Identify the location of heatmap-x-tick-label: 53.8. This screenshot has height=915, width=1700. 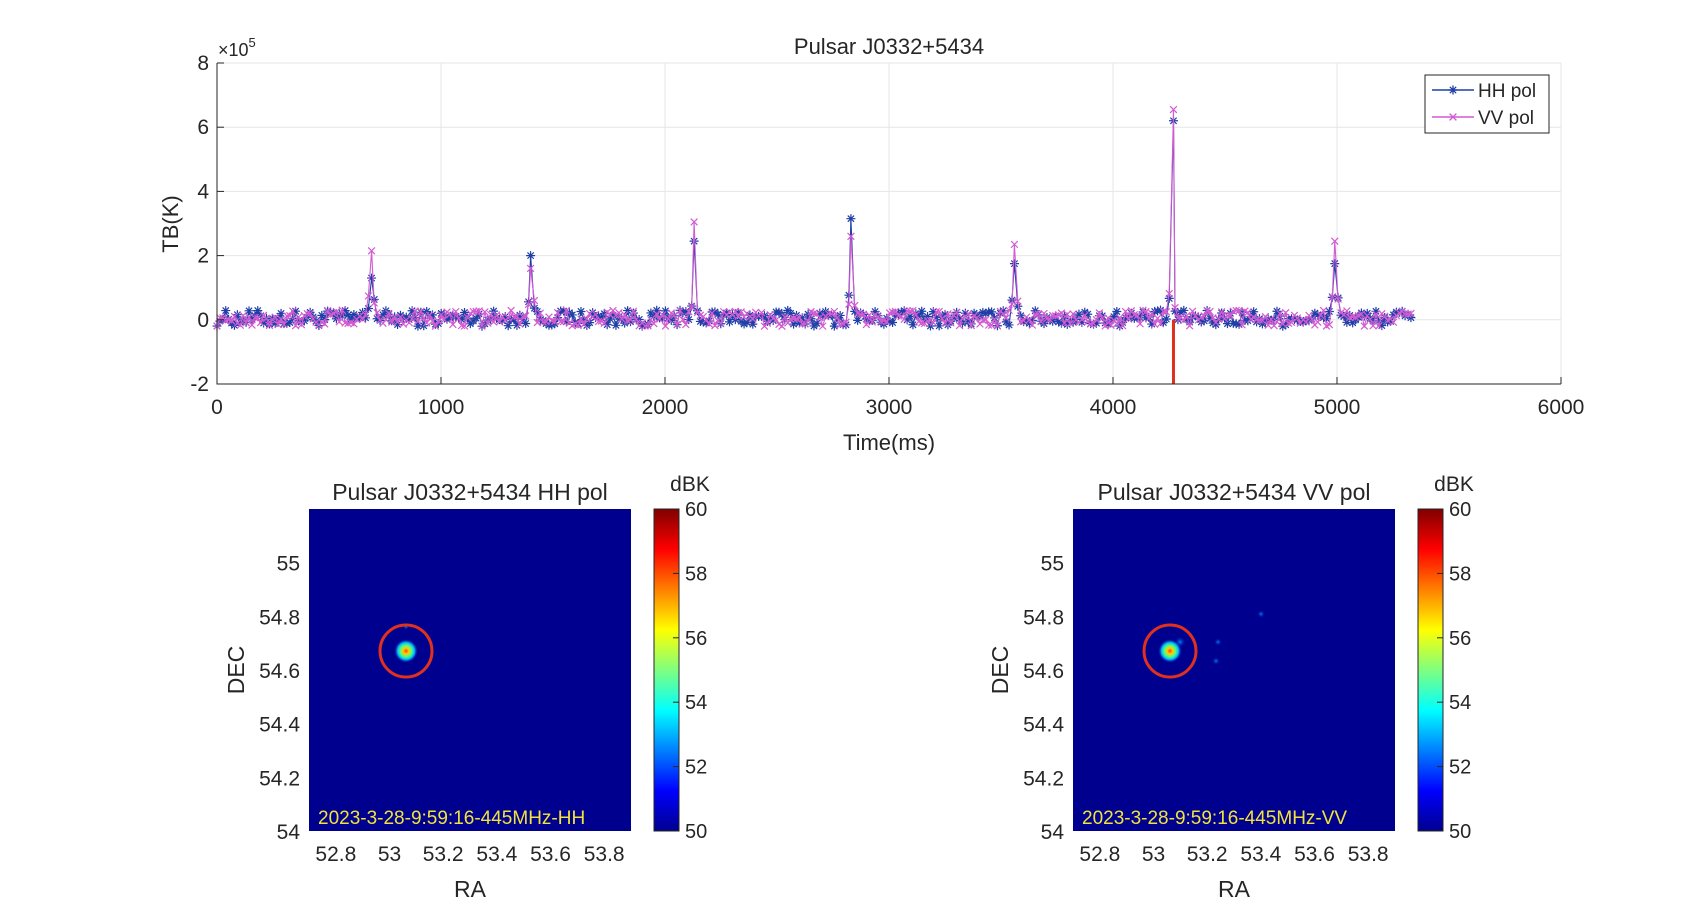
(604, 854).